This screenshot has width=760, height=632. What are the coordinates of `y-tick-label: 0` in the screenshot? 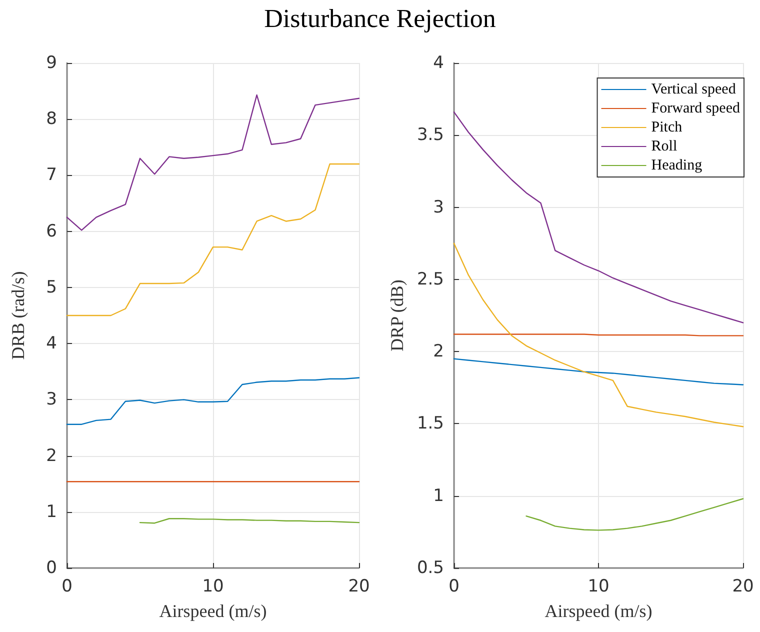 It's located at (51, 568).